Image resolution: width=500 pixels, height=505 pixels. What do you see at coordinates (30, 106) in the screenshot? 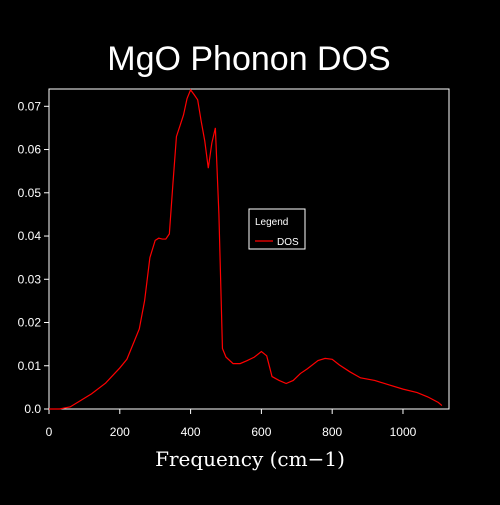
I see `y-tick-label: 0.07` at bounding box center [30, 106].